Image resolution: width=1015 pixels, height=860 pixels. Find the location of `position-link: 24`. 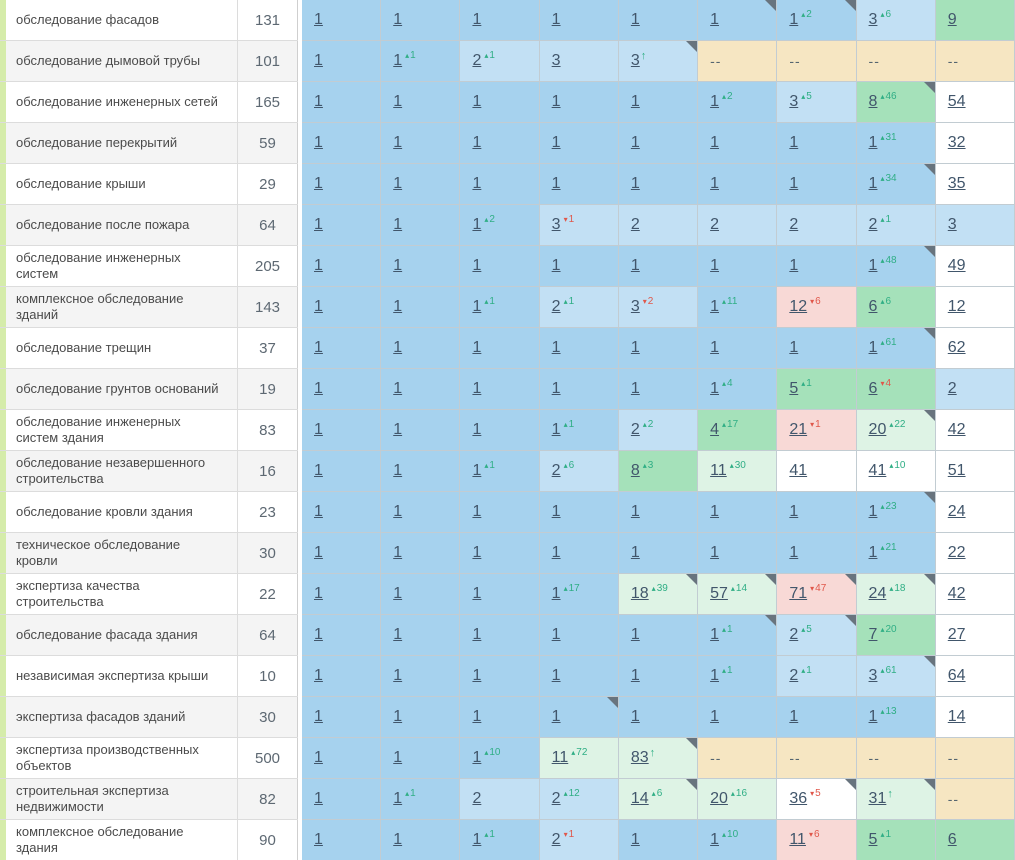

position-link: 24 is located at coordinates (877, 593).